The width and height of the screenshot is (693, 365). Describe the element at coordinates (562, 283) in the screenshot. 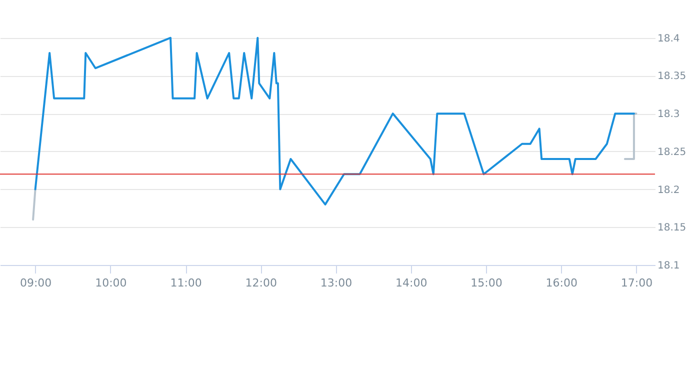

I see `x-tick-label: 16:00` at that location.